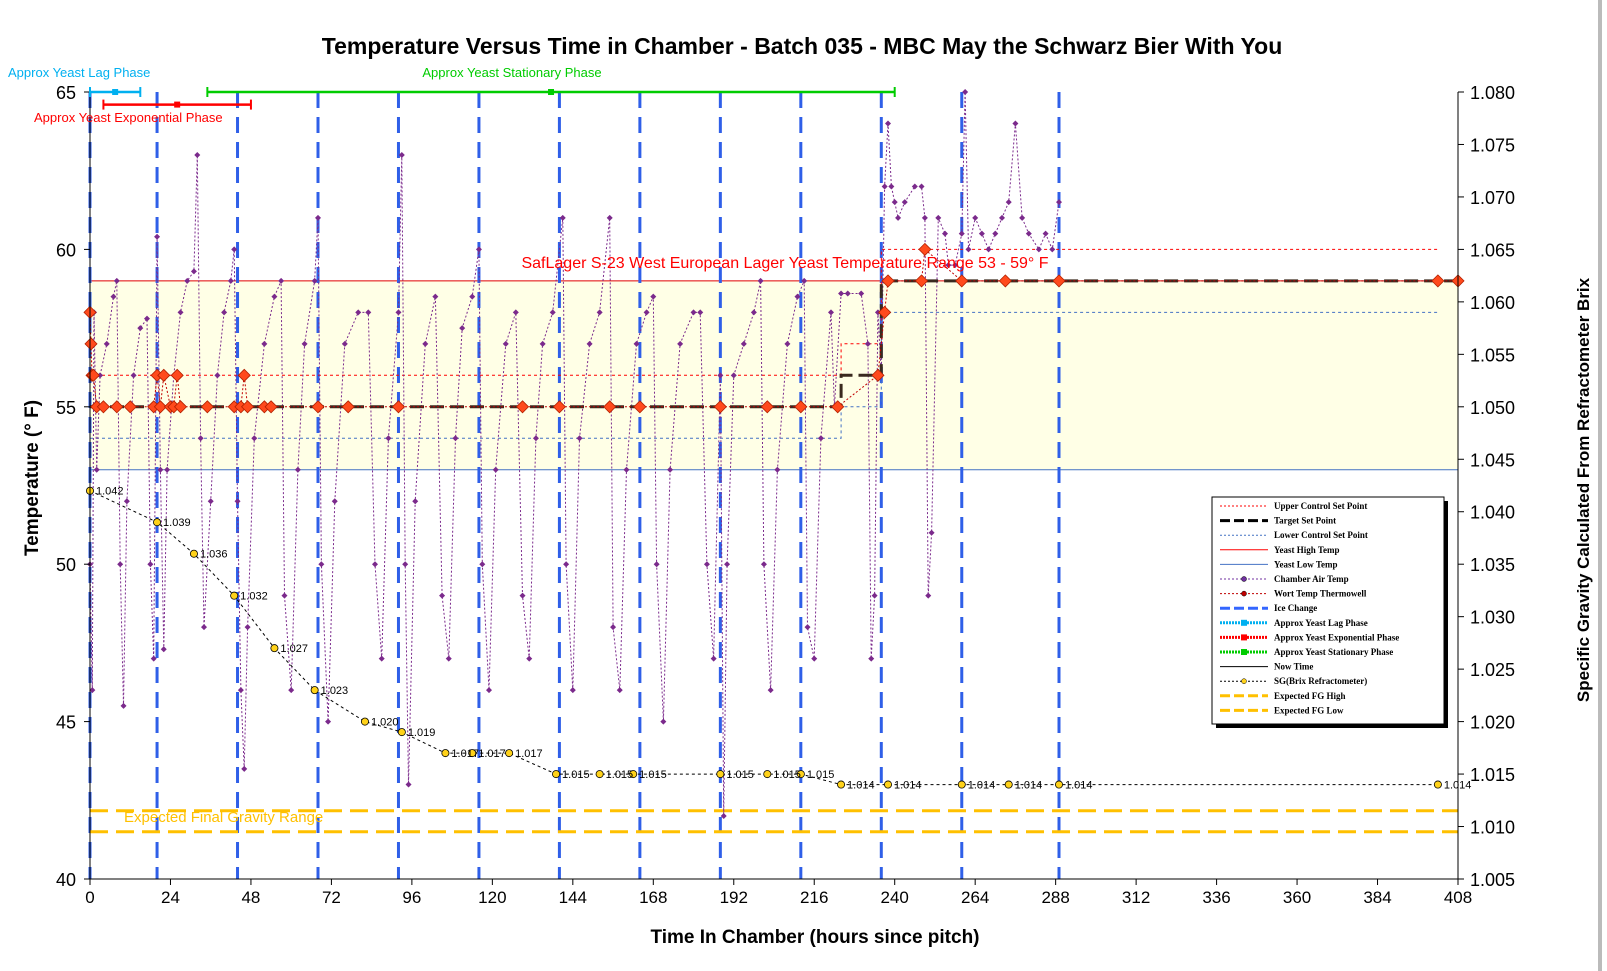 The width and height of the screenshot is (1607, 971). What do you see at coordinates (576, 775) in the screenshot?
I see `sg-data-label: 1.015` at bounding box center [576, 775].